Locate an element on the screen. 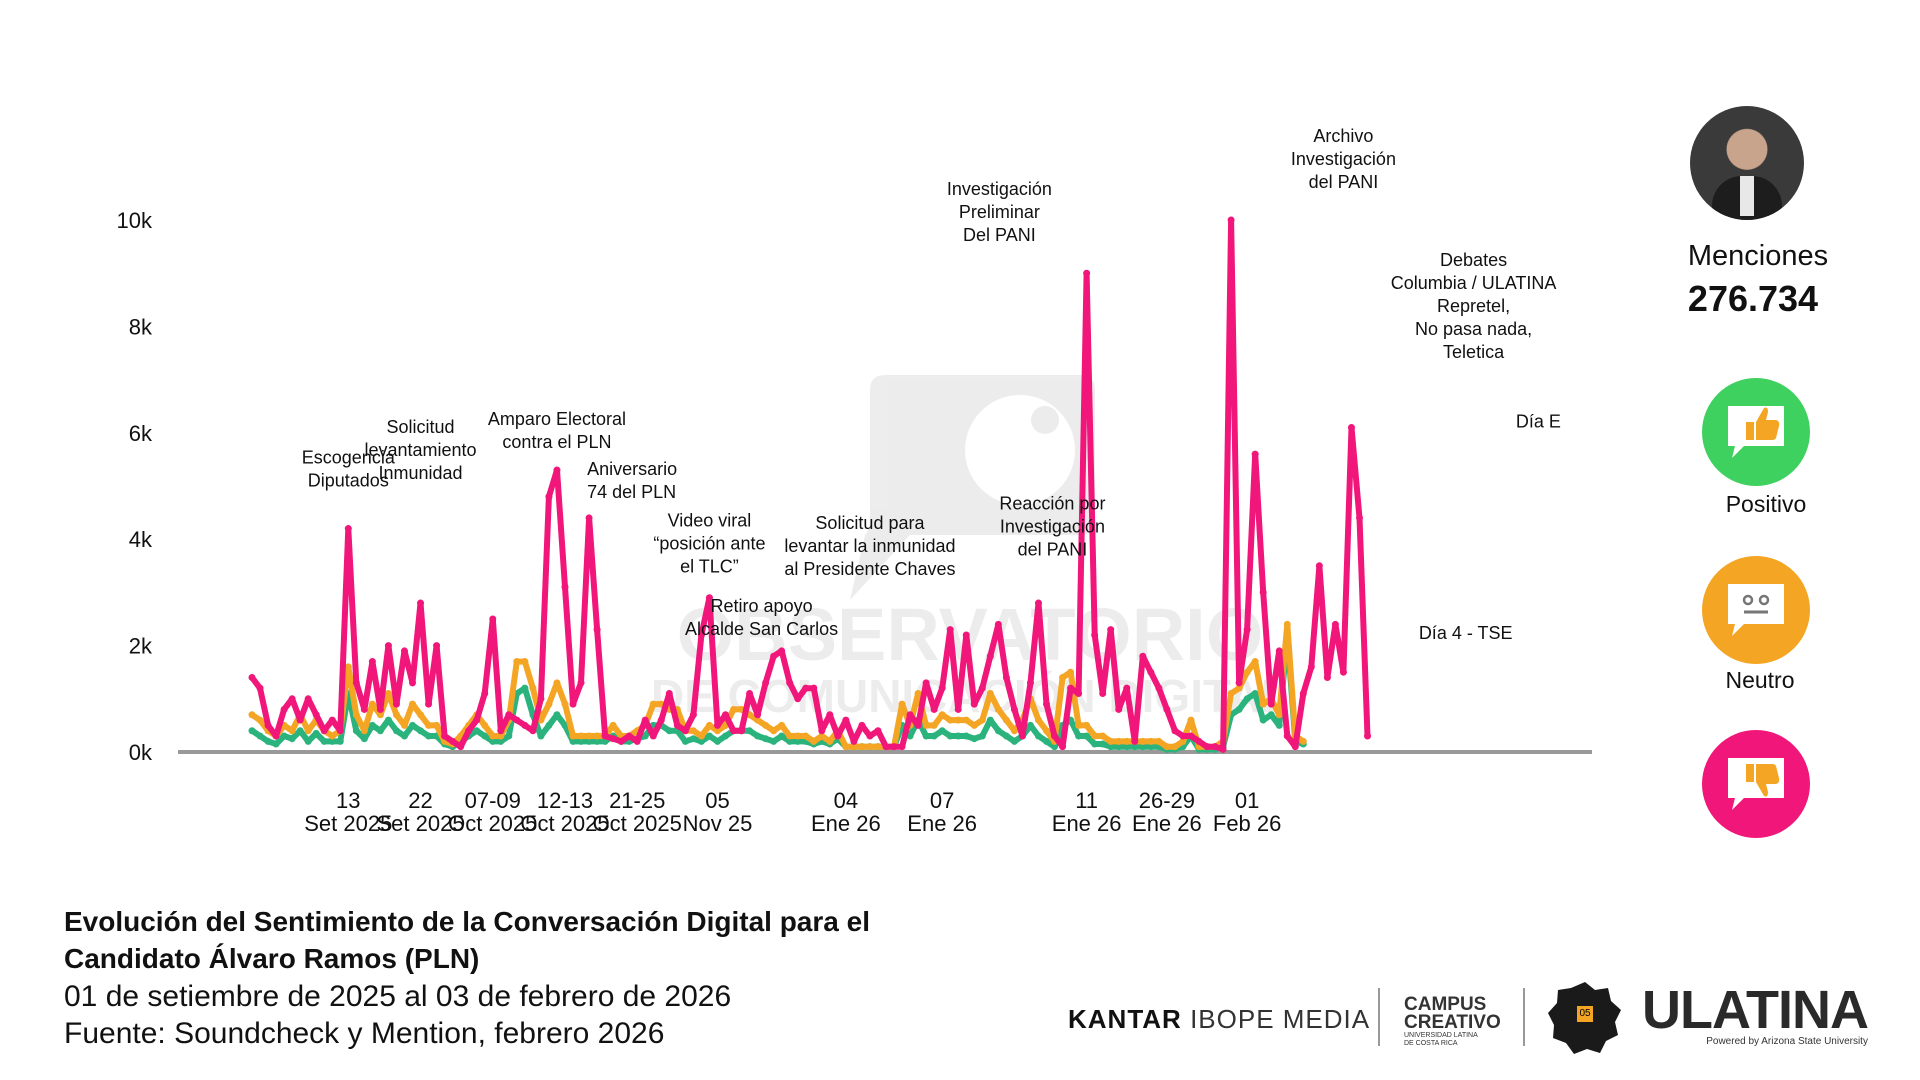  kantar-logo: KANTAR IBOPE MEDIA is located at coordinates (1219, 1019).